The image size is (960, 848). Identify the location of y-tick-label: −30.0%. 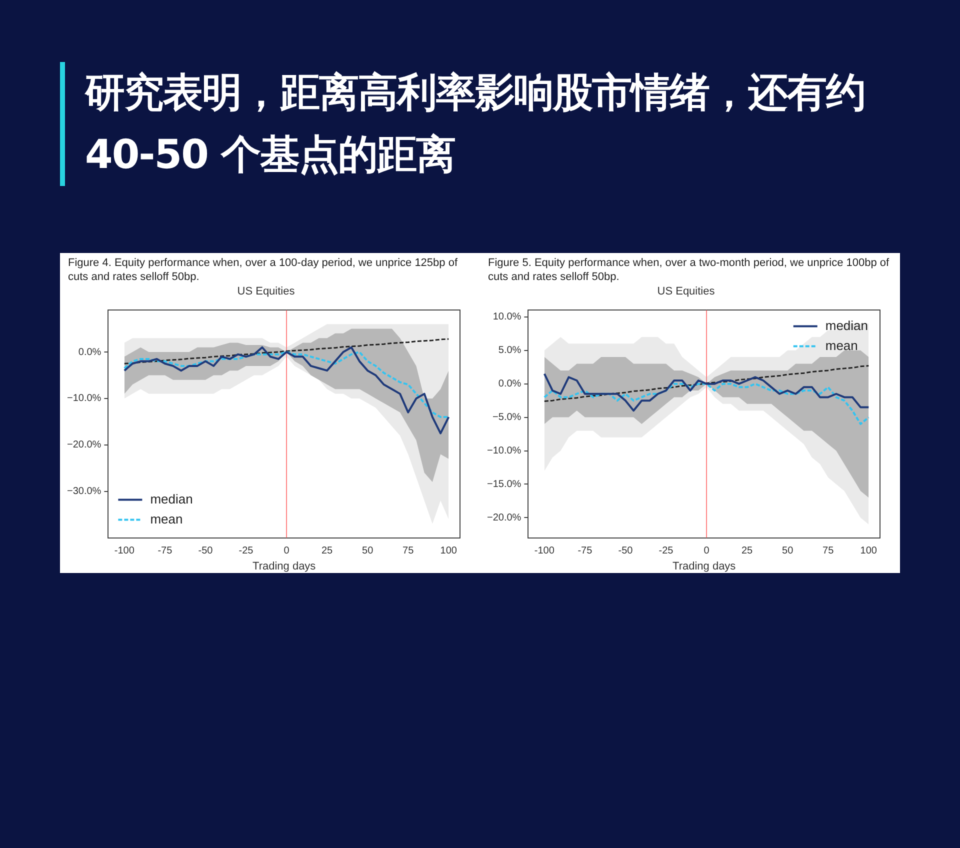
(84, 492).